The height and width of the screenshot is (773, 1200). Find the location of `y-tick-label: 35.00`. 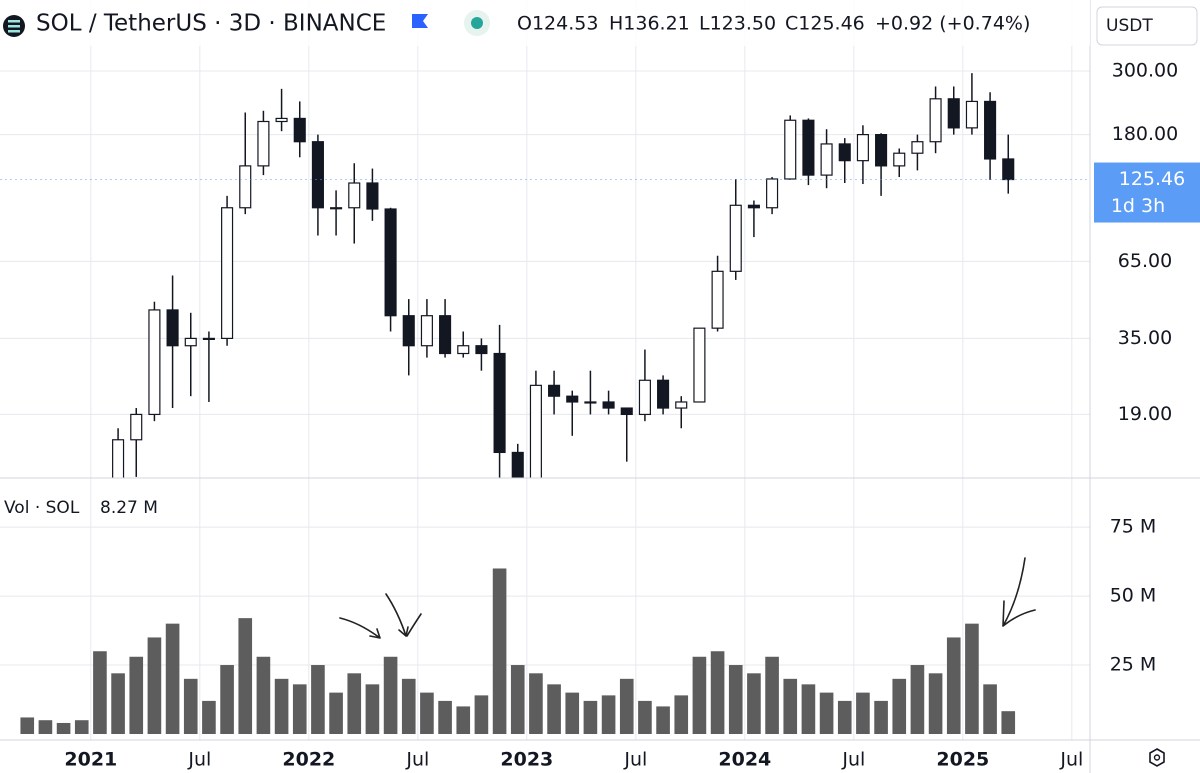

y-tick-label: 35.00 is located at coordinates (1145, 338).